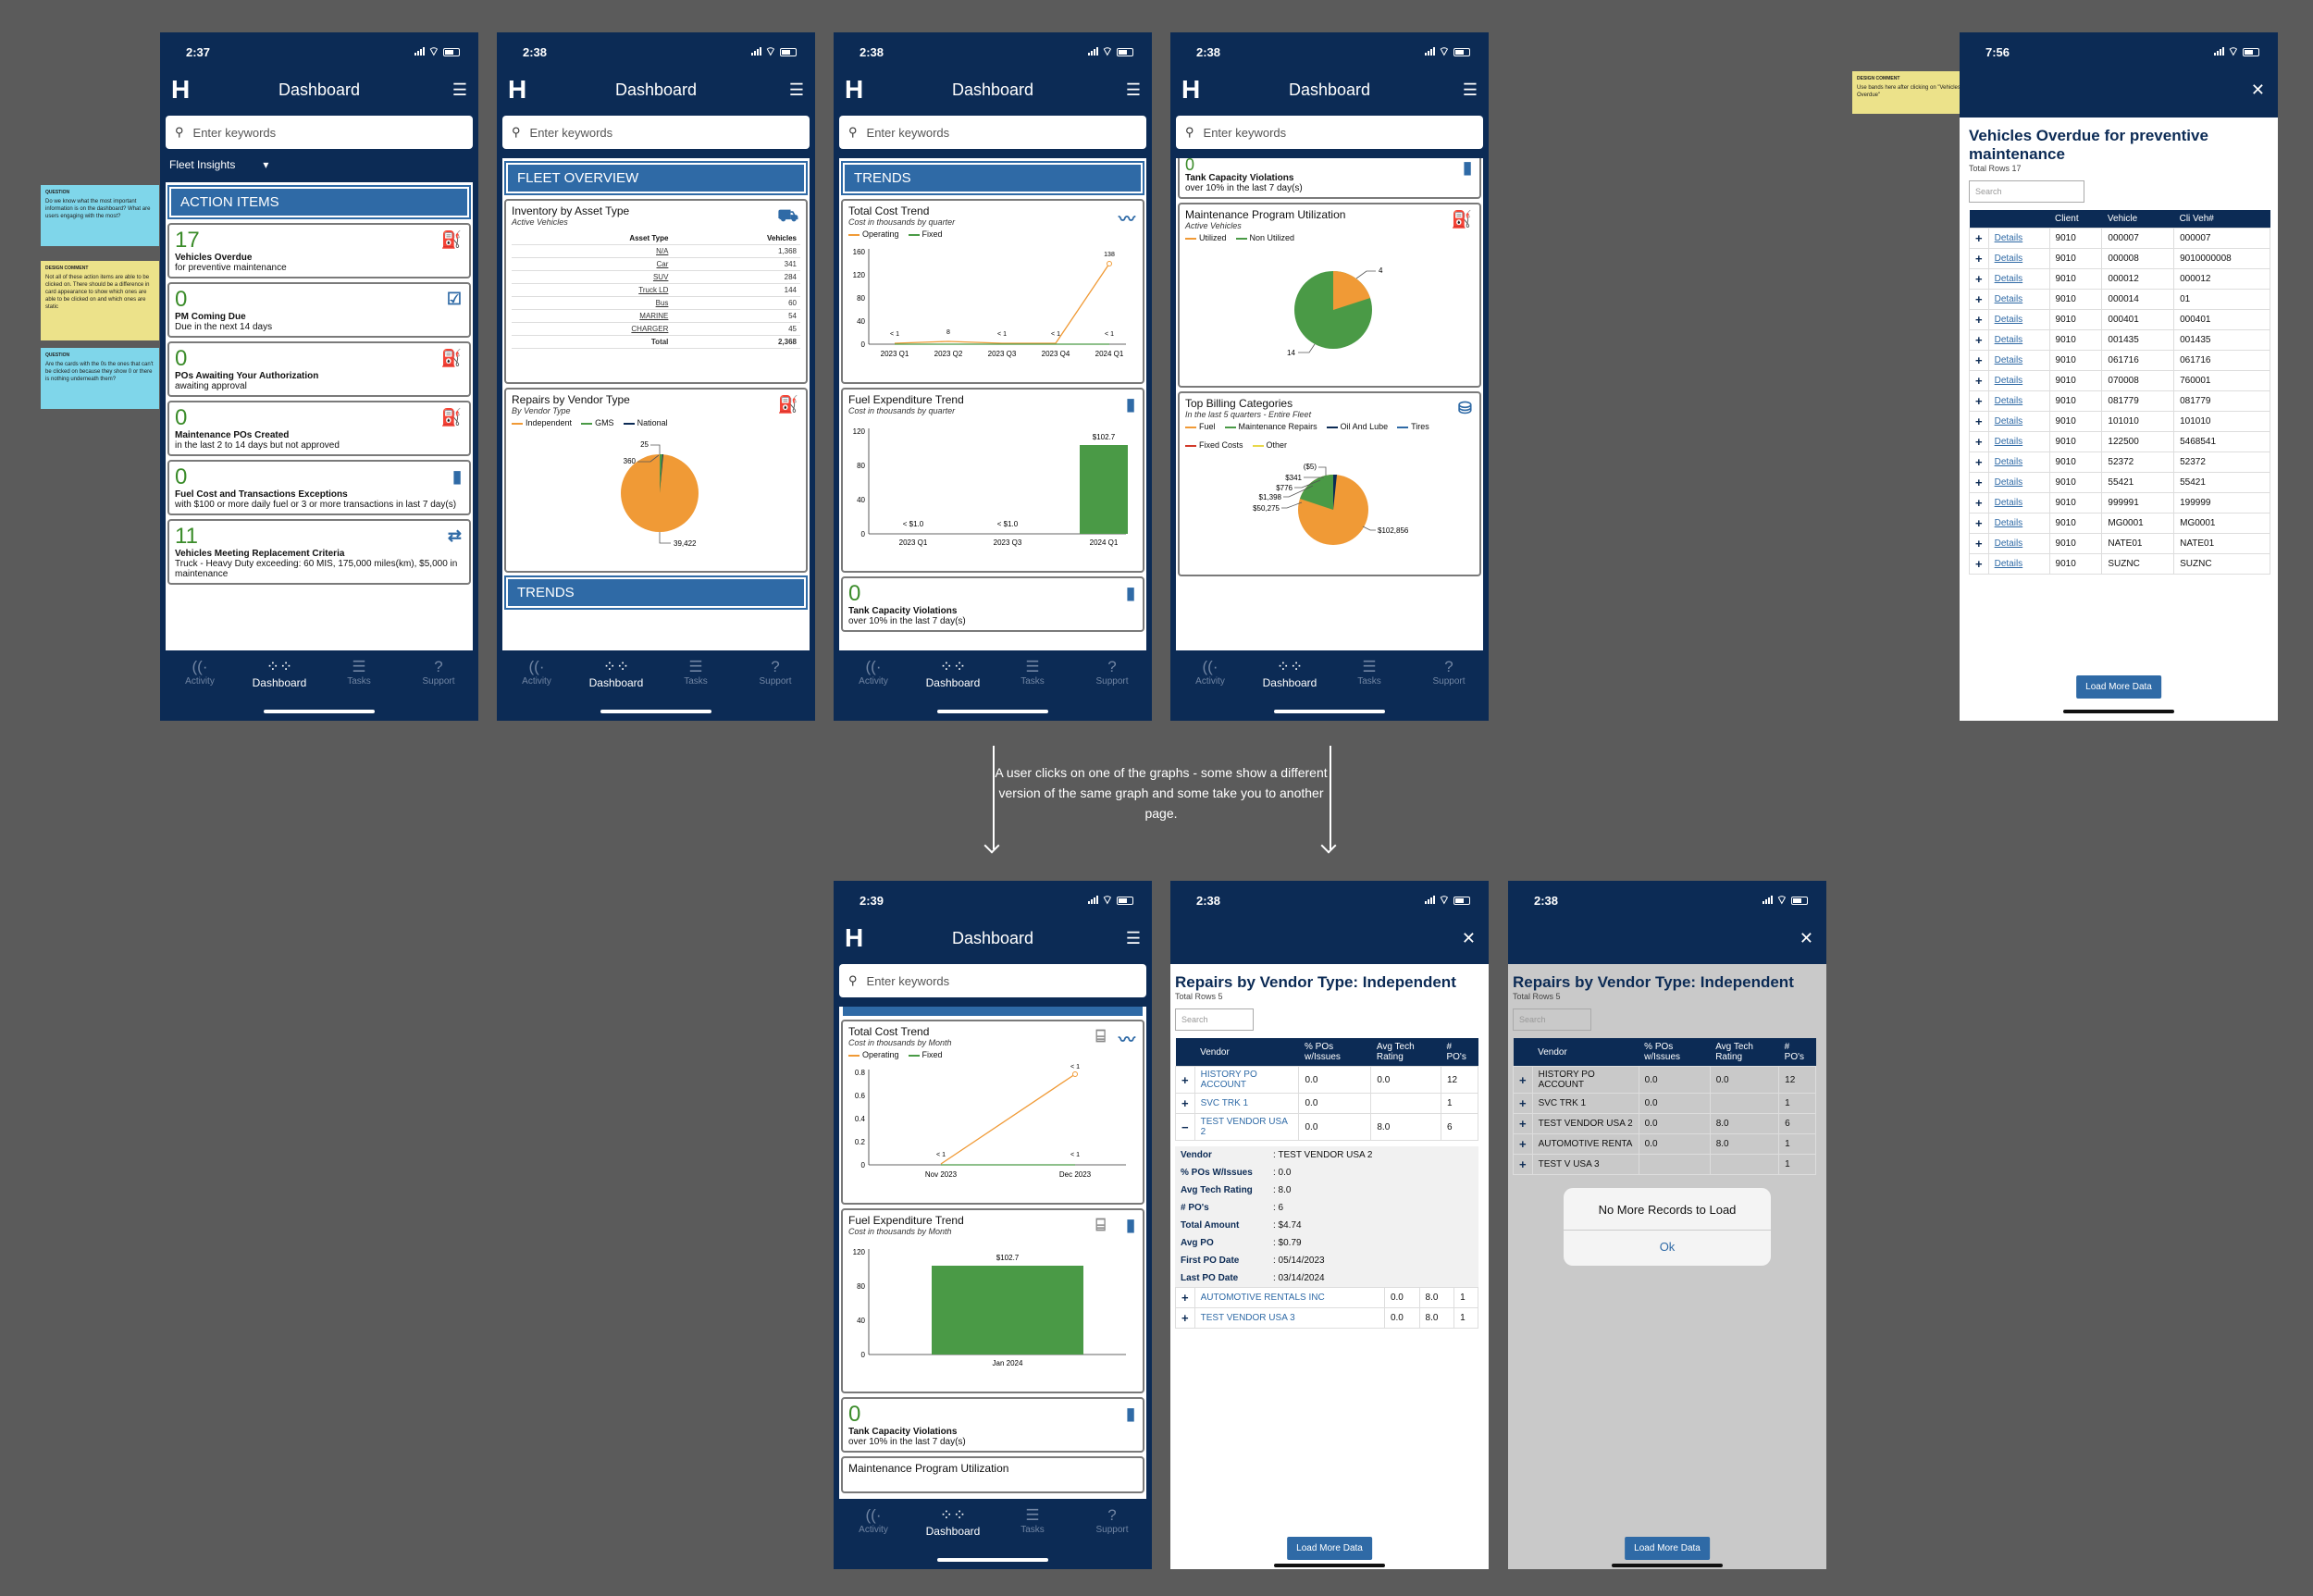  What do you see at coordinates (592, 264) in the screenshot?
I see `asset-type-link: Car` at bounding box center [592, 264].